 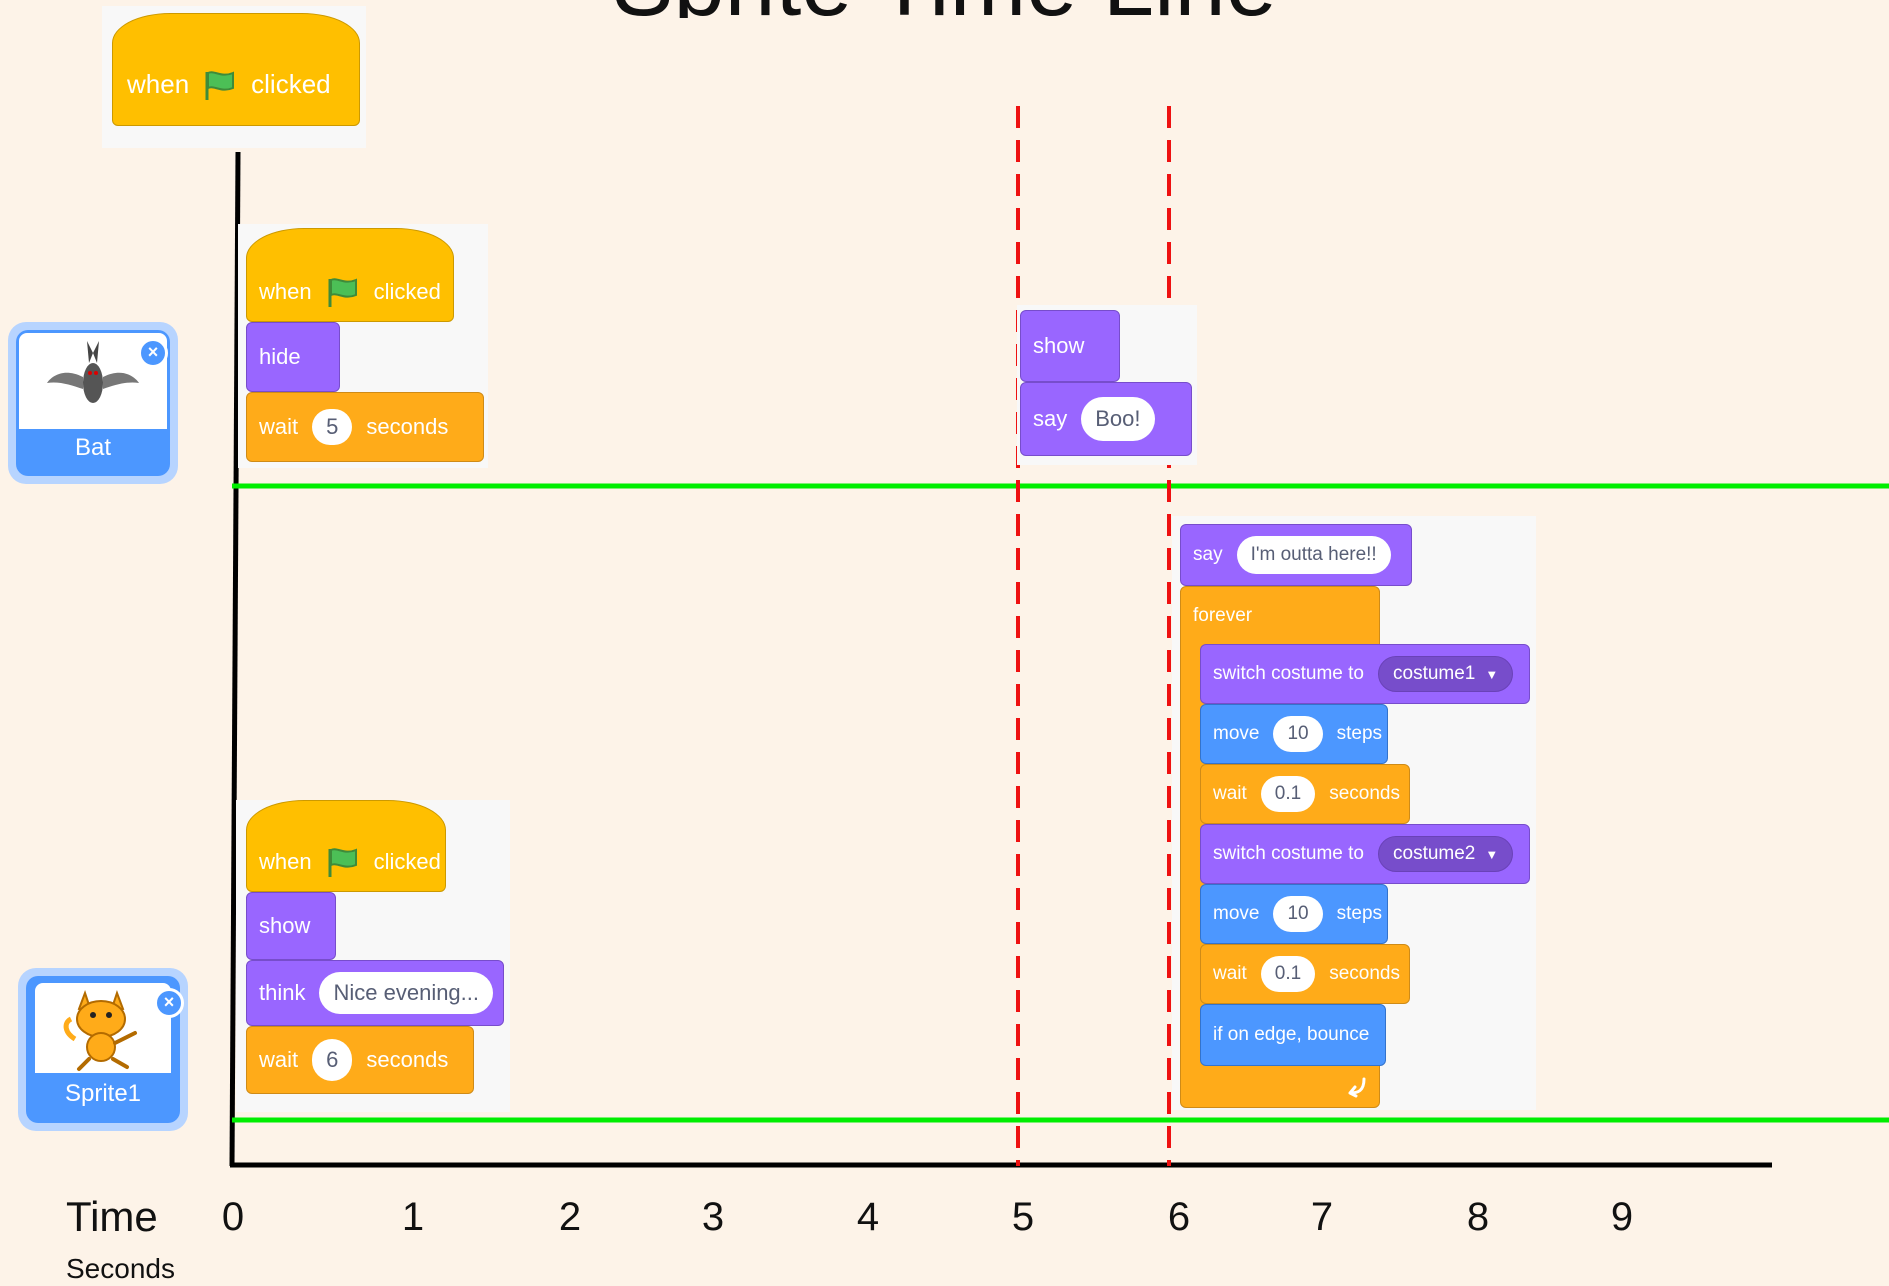 What do you see at coordinates (233, 1217) in the screenshot?
I see `tick-label: 0` at bounding box center [233, 1217].